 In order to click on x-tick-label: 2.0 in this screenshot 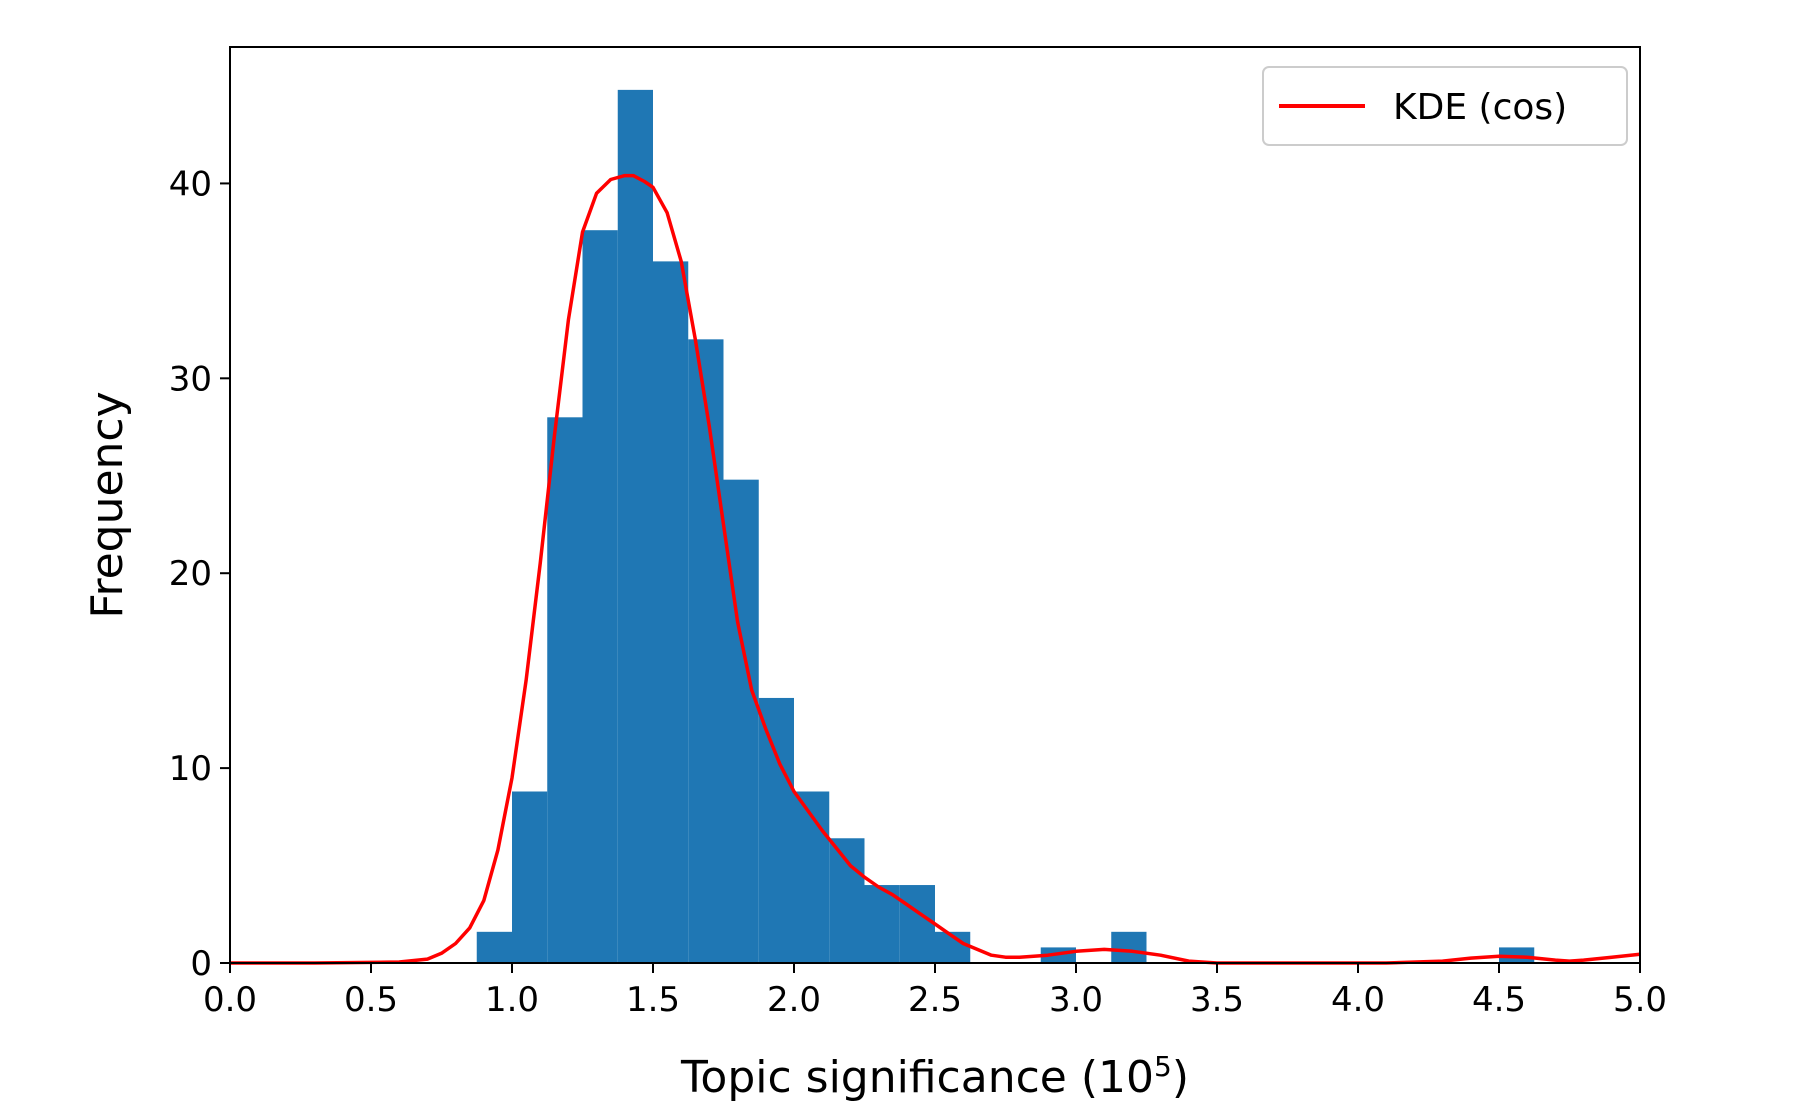, I will do `click(794, 1000)`.